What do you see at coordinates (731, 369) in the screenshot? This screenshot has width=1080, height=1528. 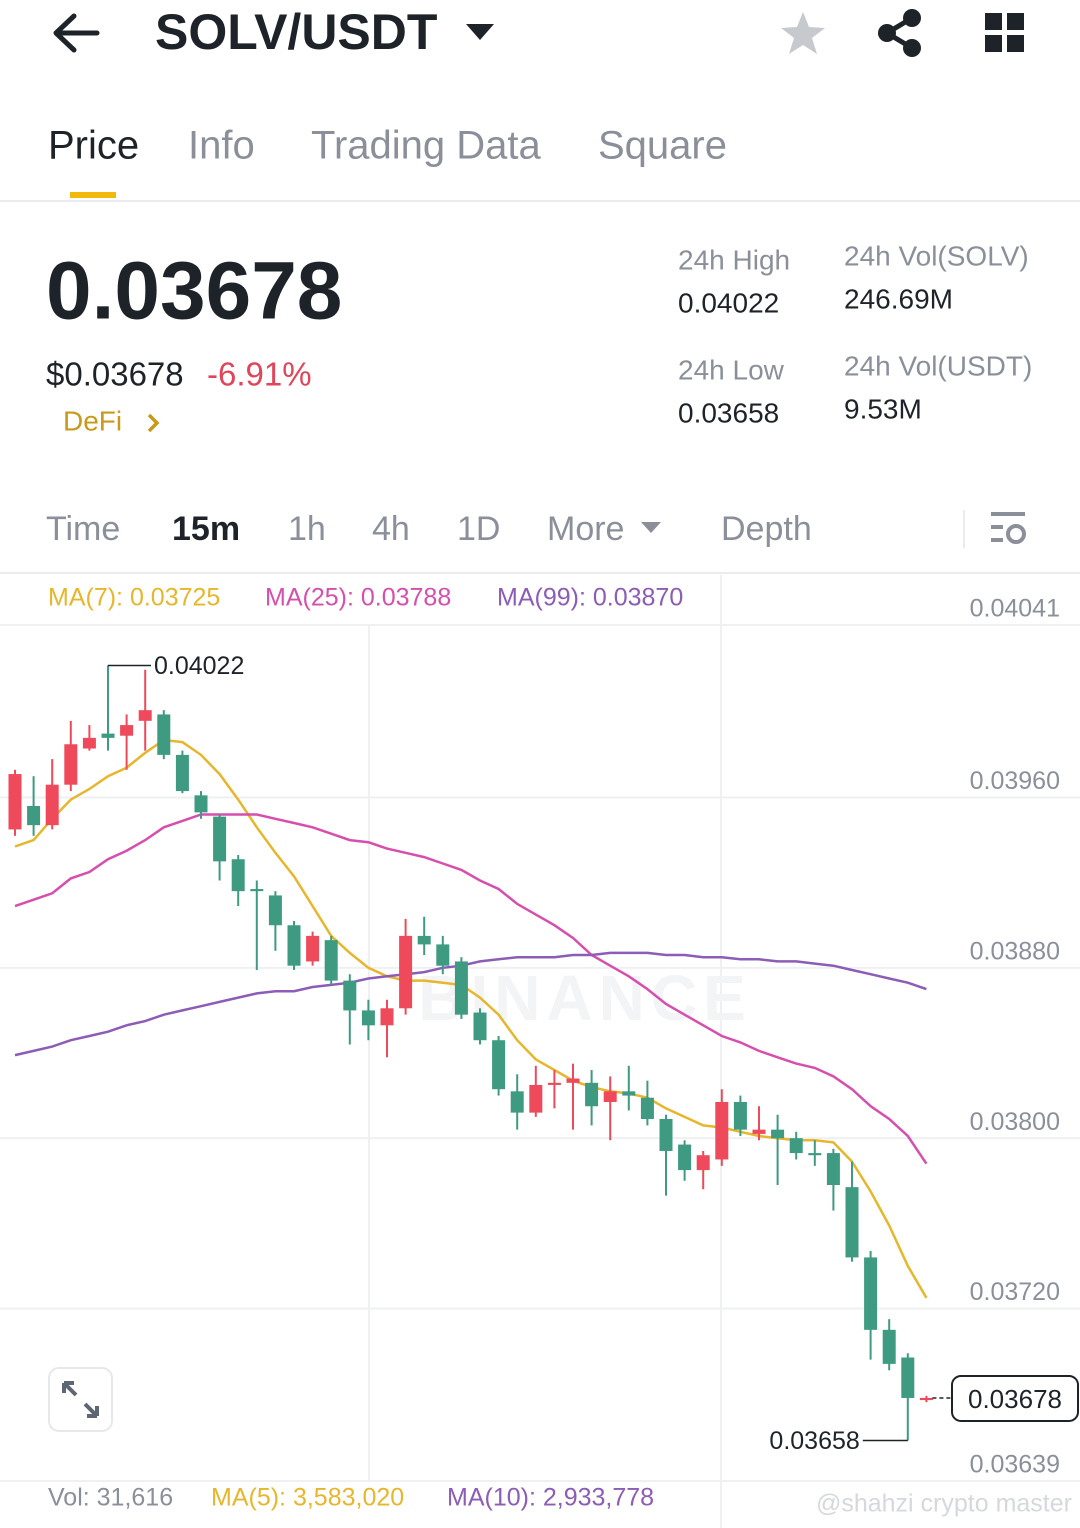 I see `stat-label: 24h Low` at bounding box center [731, 369].